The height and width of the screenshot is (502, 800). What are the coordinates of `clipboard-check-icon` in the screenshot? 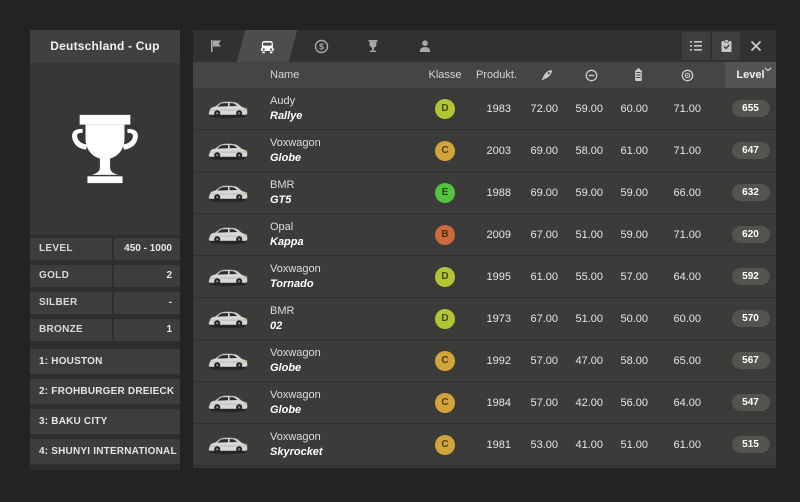 It's located at (726, 45).